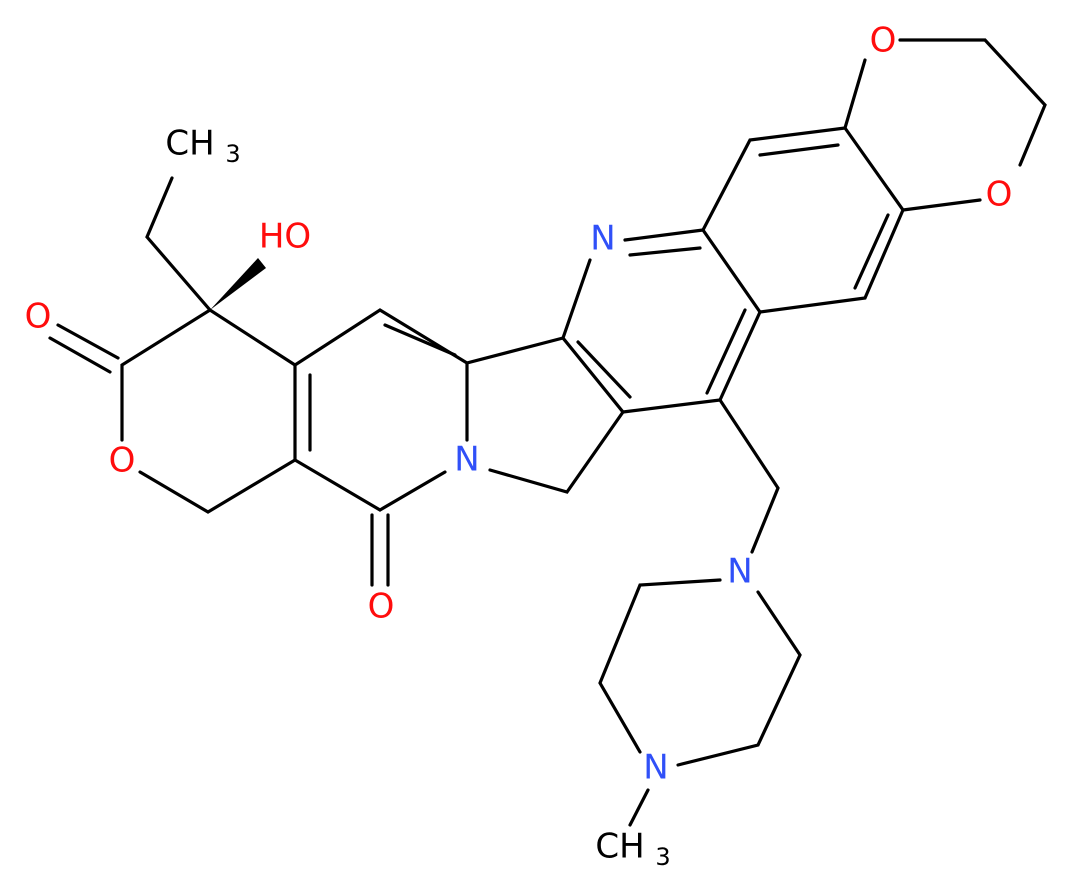 This screenshot has width=1068, height=888. What do you see at coordinates (238, 284) in the screenshot?
I see `wedge-bond` at bounding box center [238, 284].